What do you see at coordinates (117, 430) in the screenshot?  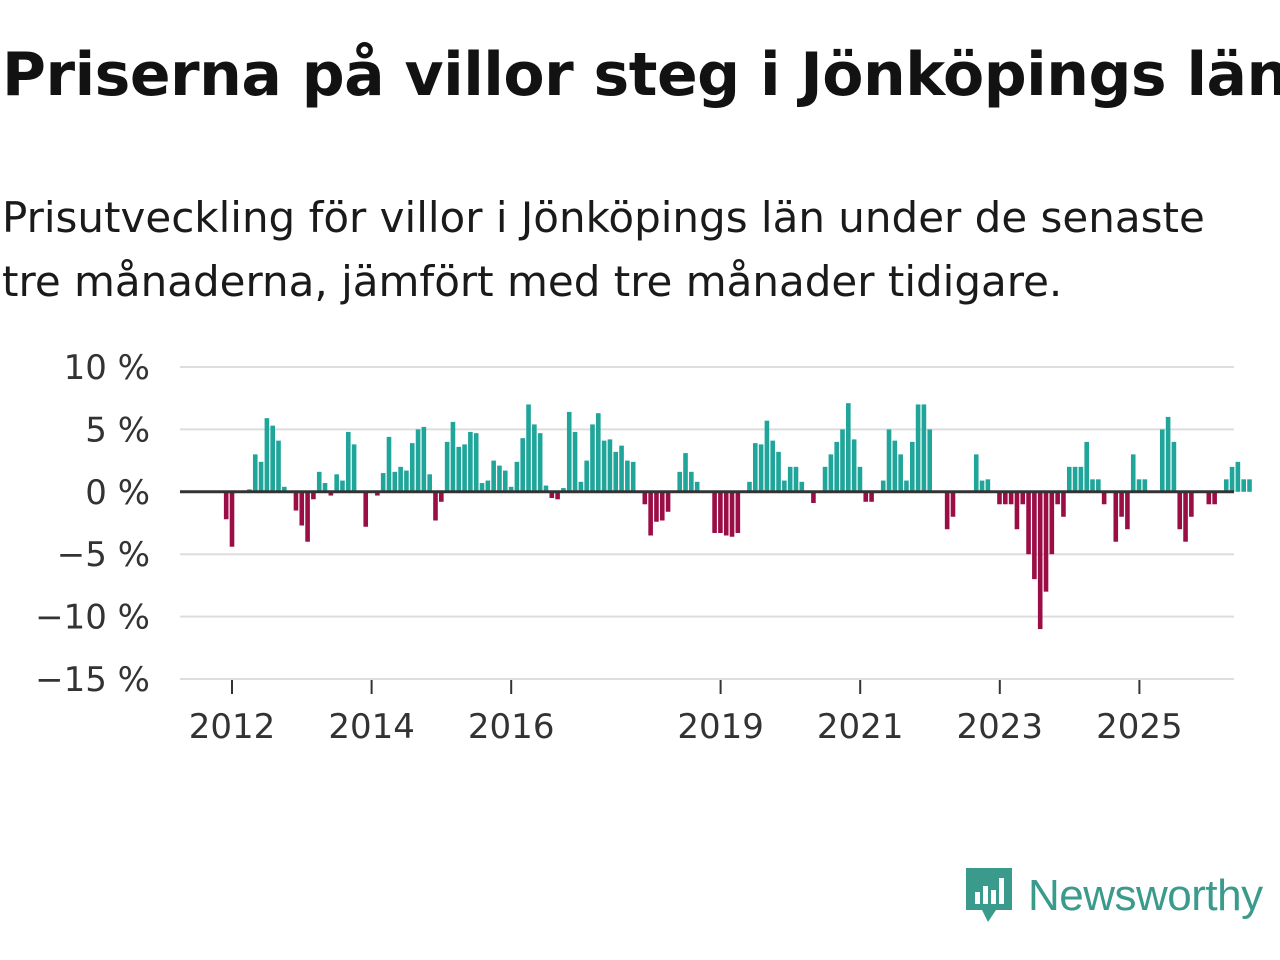 I see `y-tick-label: 5 %` at bounding box center [117, 430].